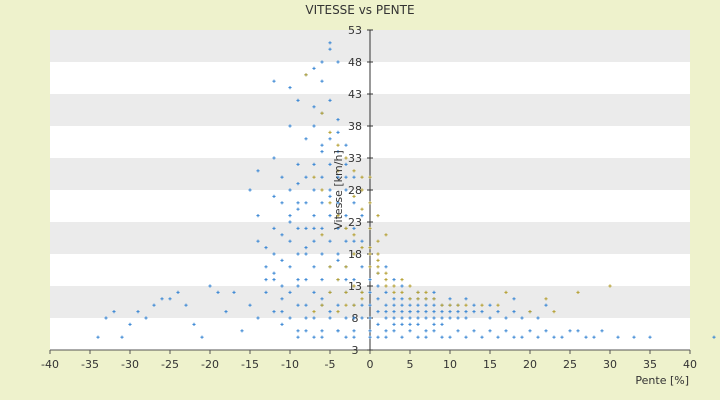 The image size is (720, 400). Describe the element at coordinates (355, 30) in the screenshot. I see `y-tick-label: 53` at that location.